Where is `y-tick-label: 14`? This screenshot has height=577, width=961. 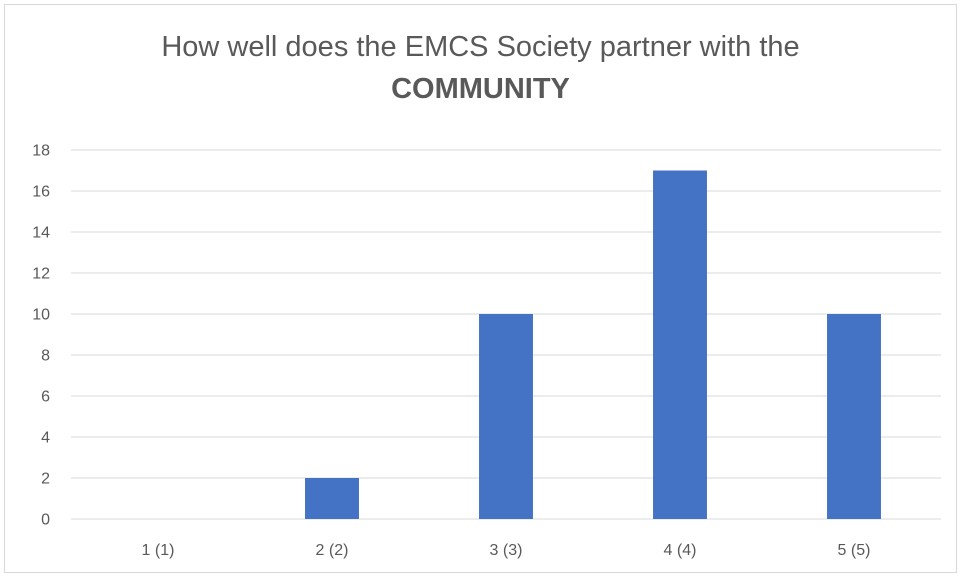 y-tick-label: 14 is located at coordinates (41, 233).